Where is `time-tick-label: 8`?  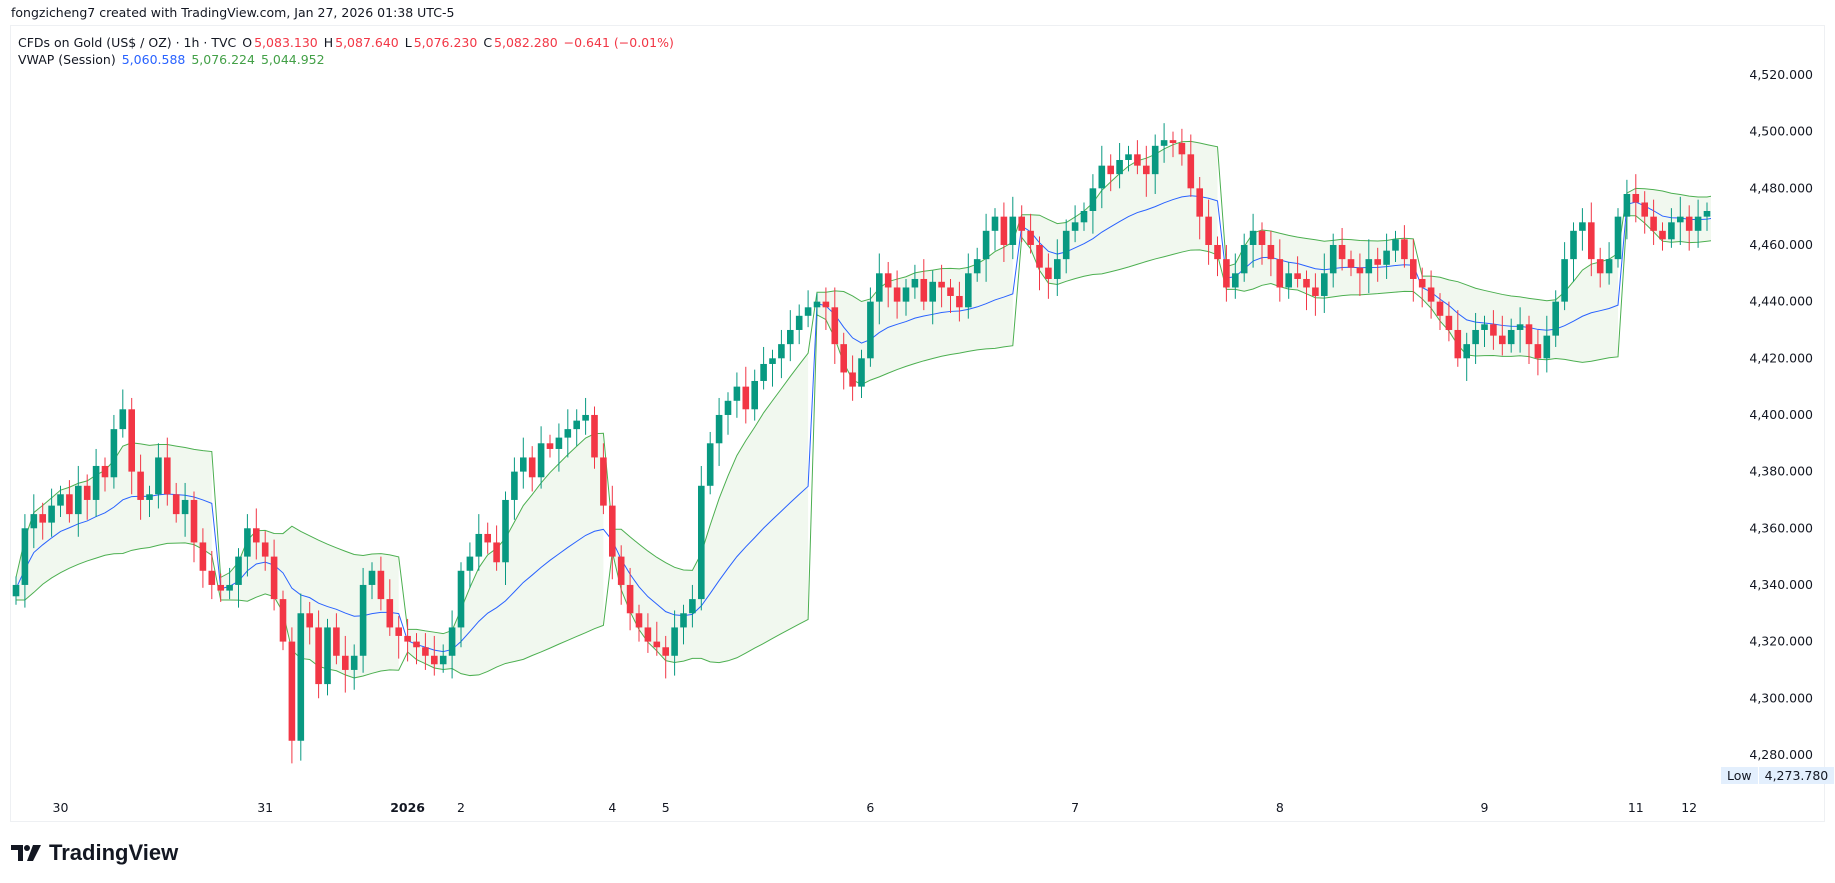 time-tick-label: 8 is located at coordinates (1280, 807).